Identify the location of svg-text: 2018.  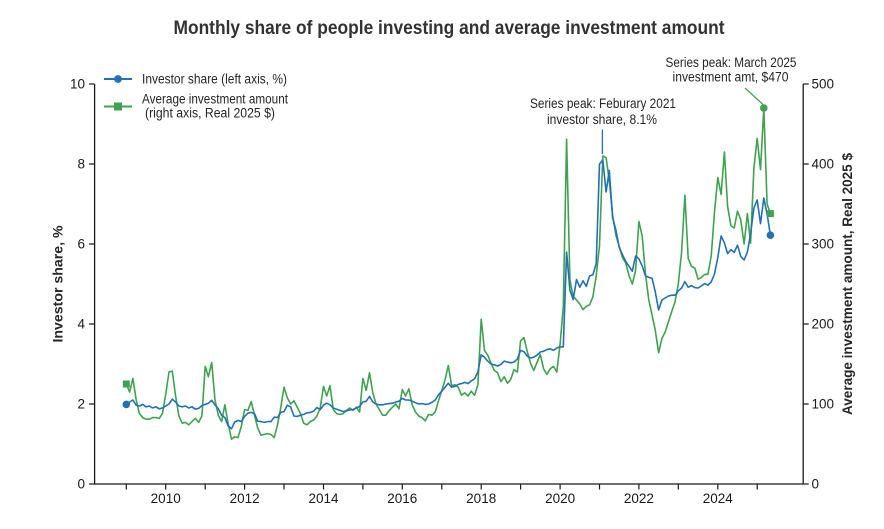
(481, 498).